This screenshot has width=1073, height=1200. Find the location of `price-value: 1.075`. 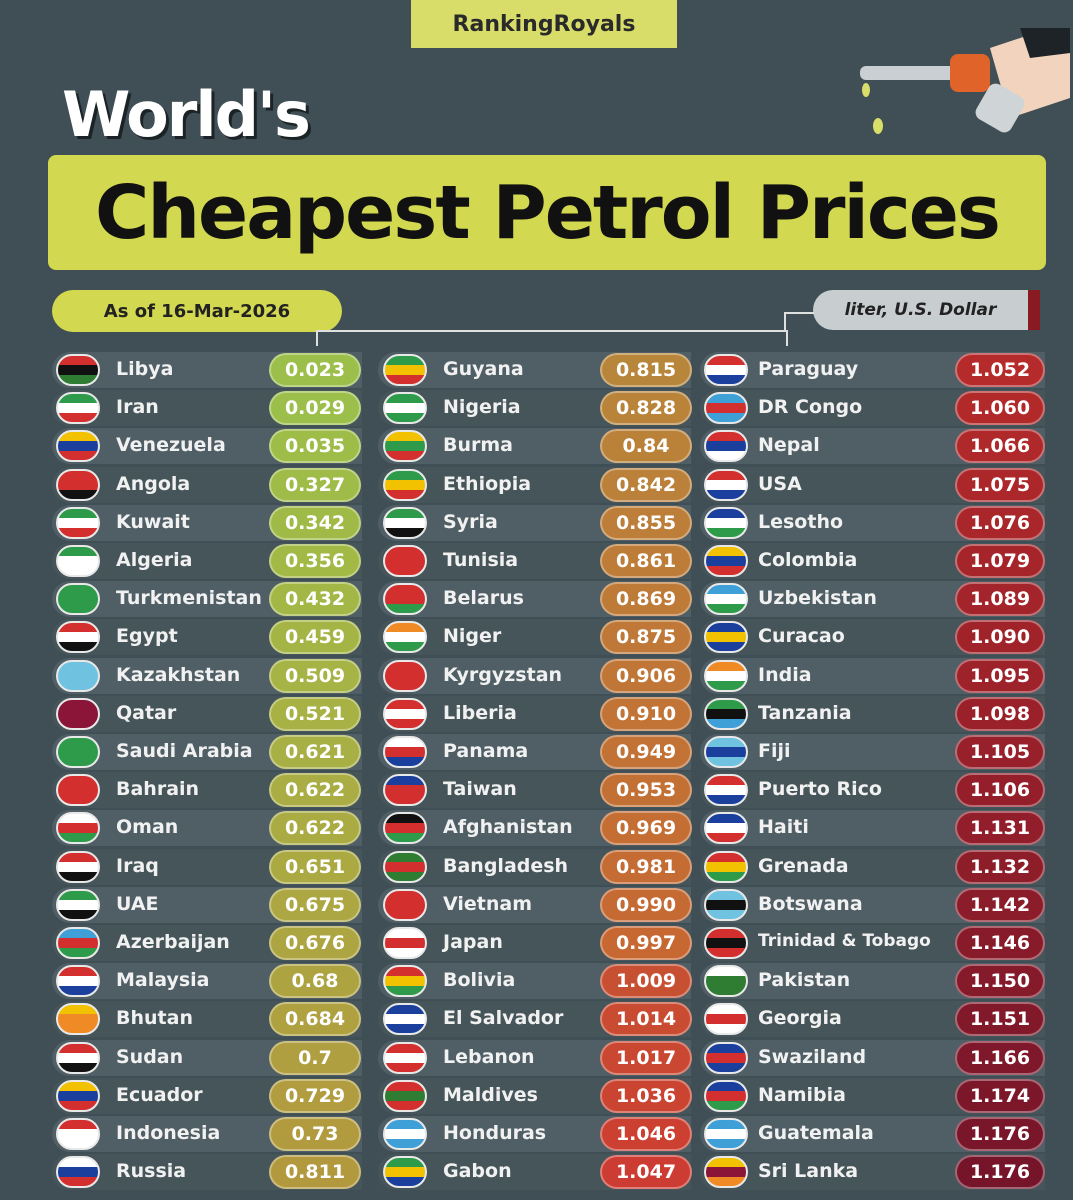

price-value: 1.075 is located at coordinates (1000, 485).